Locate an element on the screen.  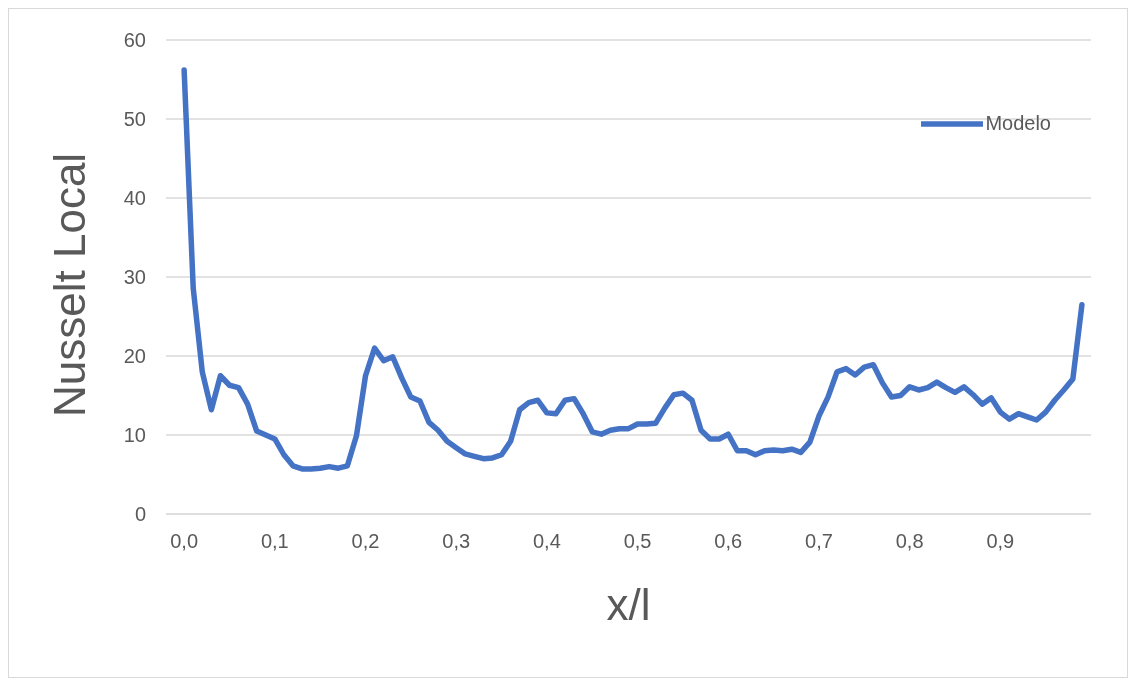
x-tick-label: 0,3 is located at coordinates (456, 541).